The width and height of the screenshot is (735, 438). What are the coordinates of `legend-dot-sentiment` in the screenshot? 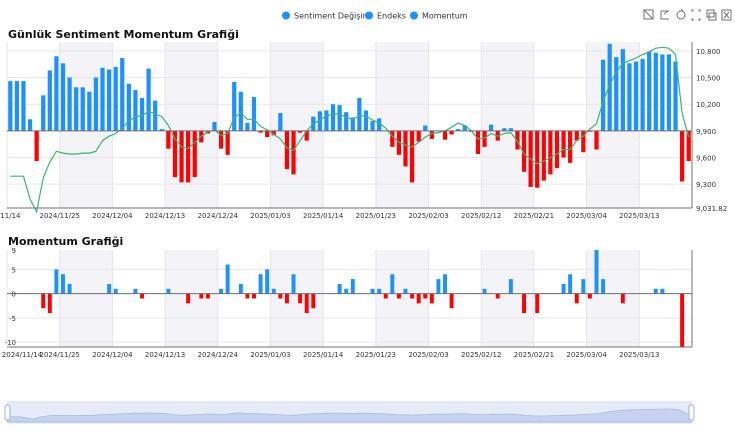 It's located at (286, 15).